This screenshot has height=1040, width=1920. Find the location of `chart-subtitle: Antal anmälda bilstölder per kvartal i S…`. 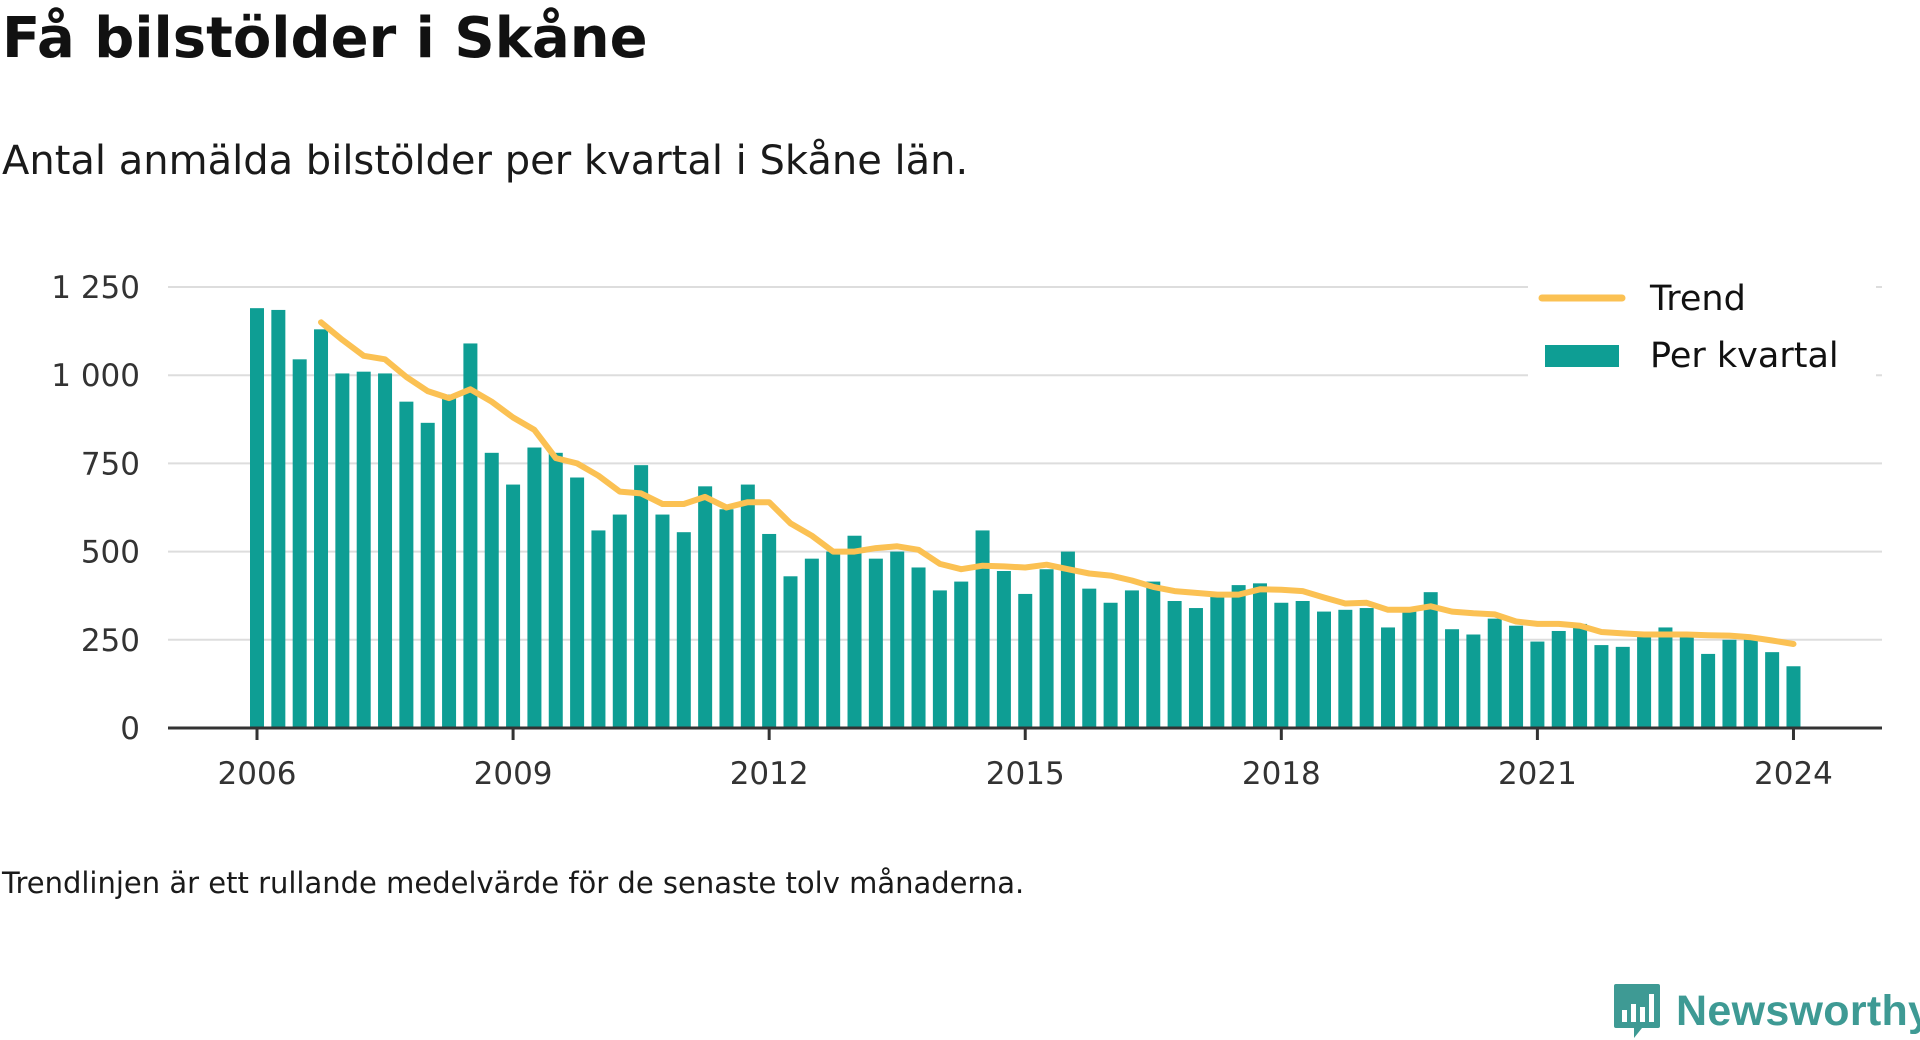

chart-subtitle: Antal anmälda bilstölder per kvartal i S… is located at coordinates (485, 161).